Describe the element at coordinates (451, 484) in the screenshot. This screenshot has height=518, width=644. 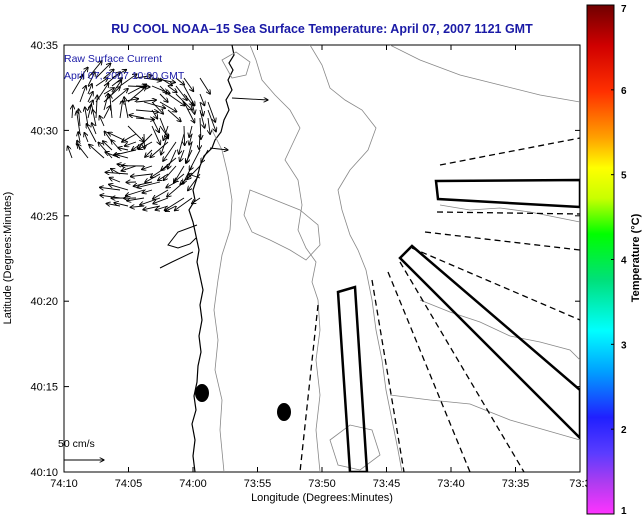
I see `x-tick-label: 73:40` at that location.